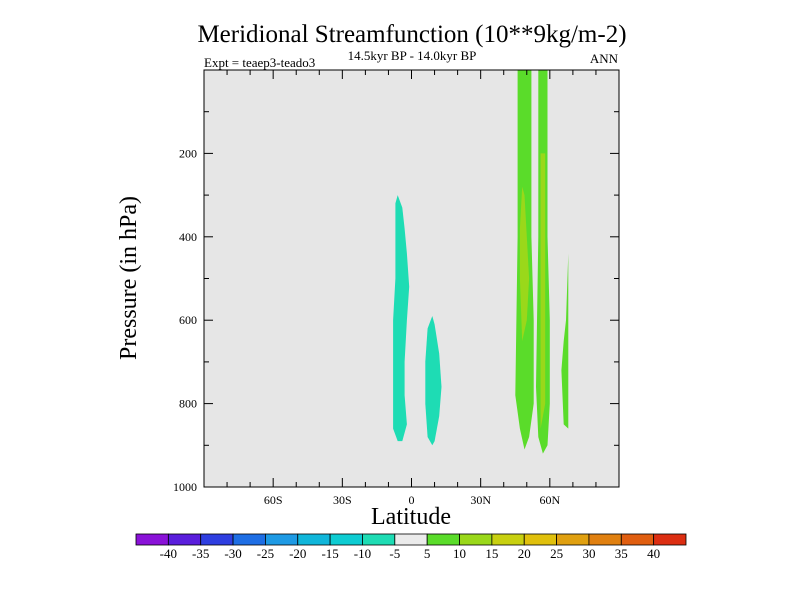 This screenshot has height=600, width=800. What do you see at coordinates (401, 318) in the screenshot?
I see `region-negative-cell-tropics-south` at bounding box center [401, 318].